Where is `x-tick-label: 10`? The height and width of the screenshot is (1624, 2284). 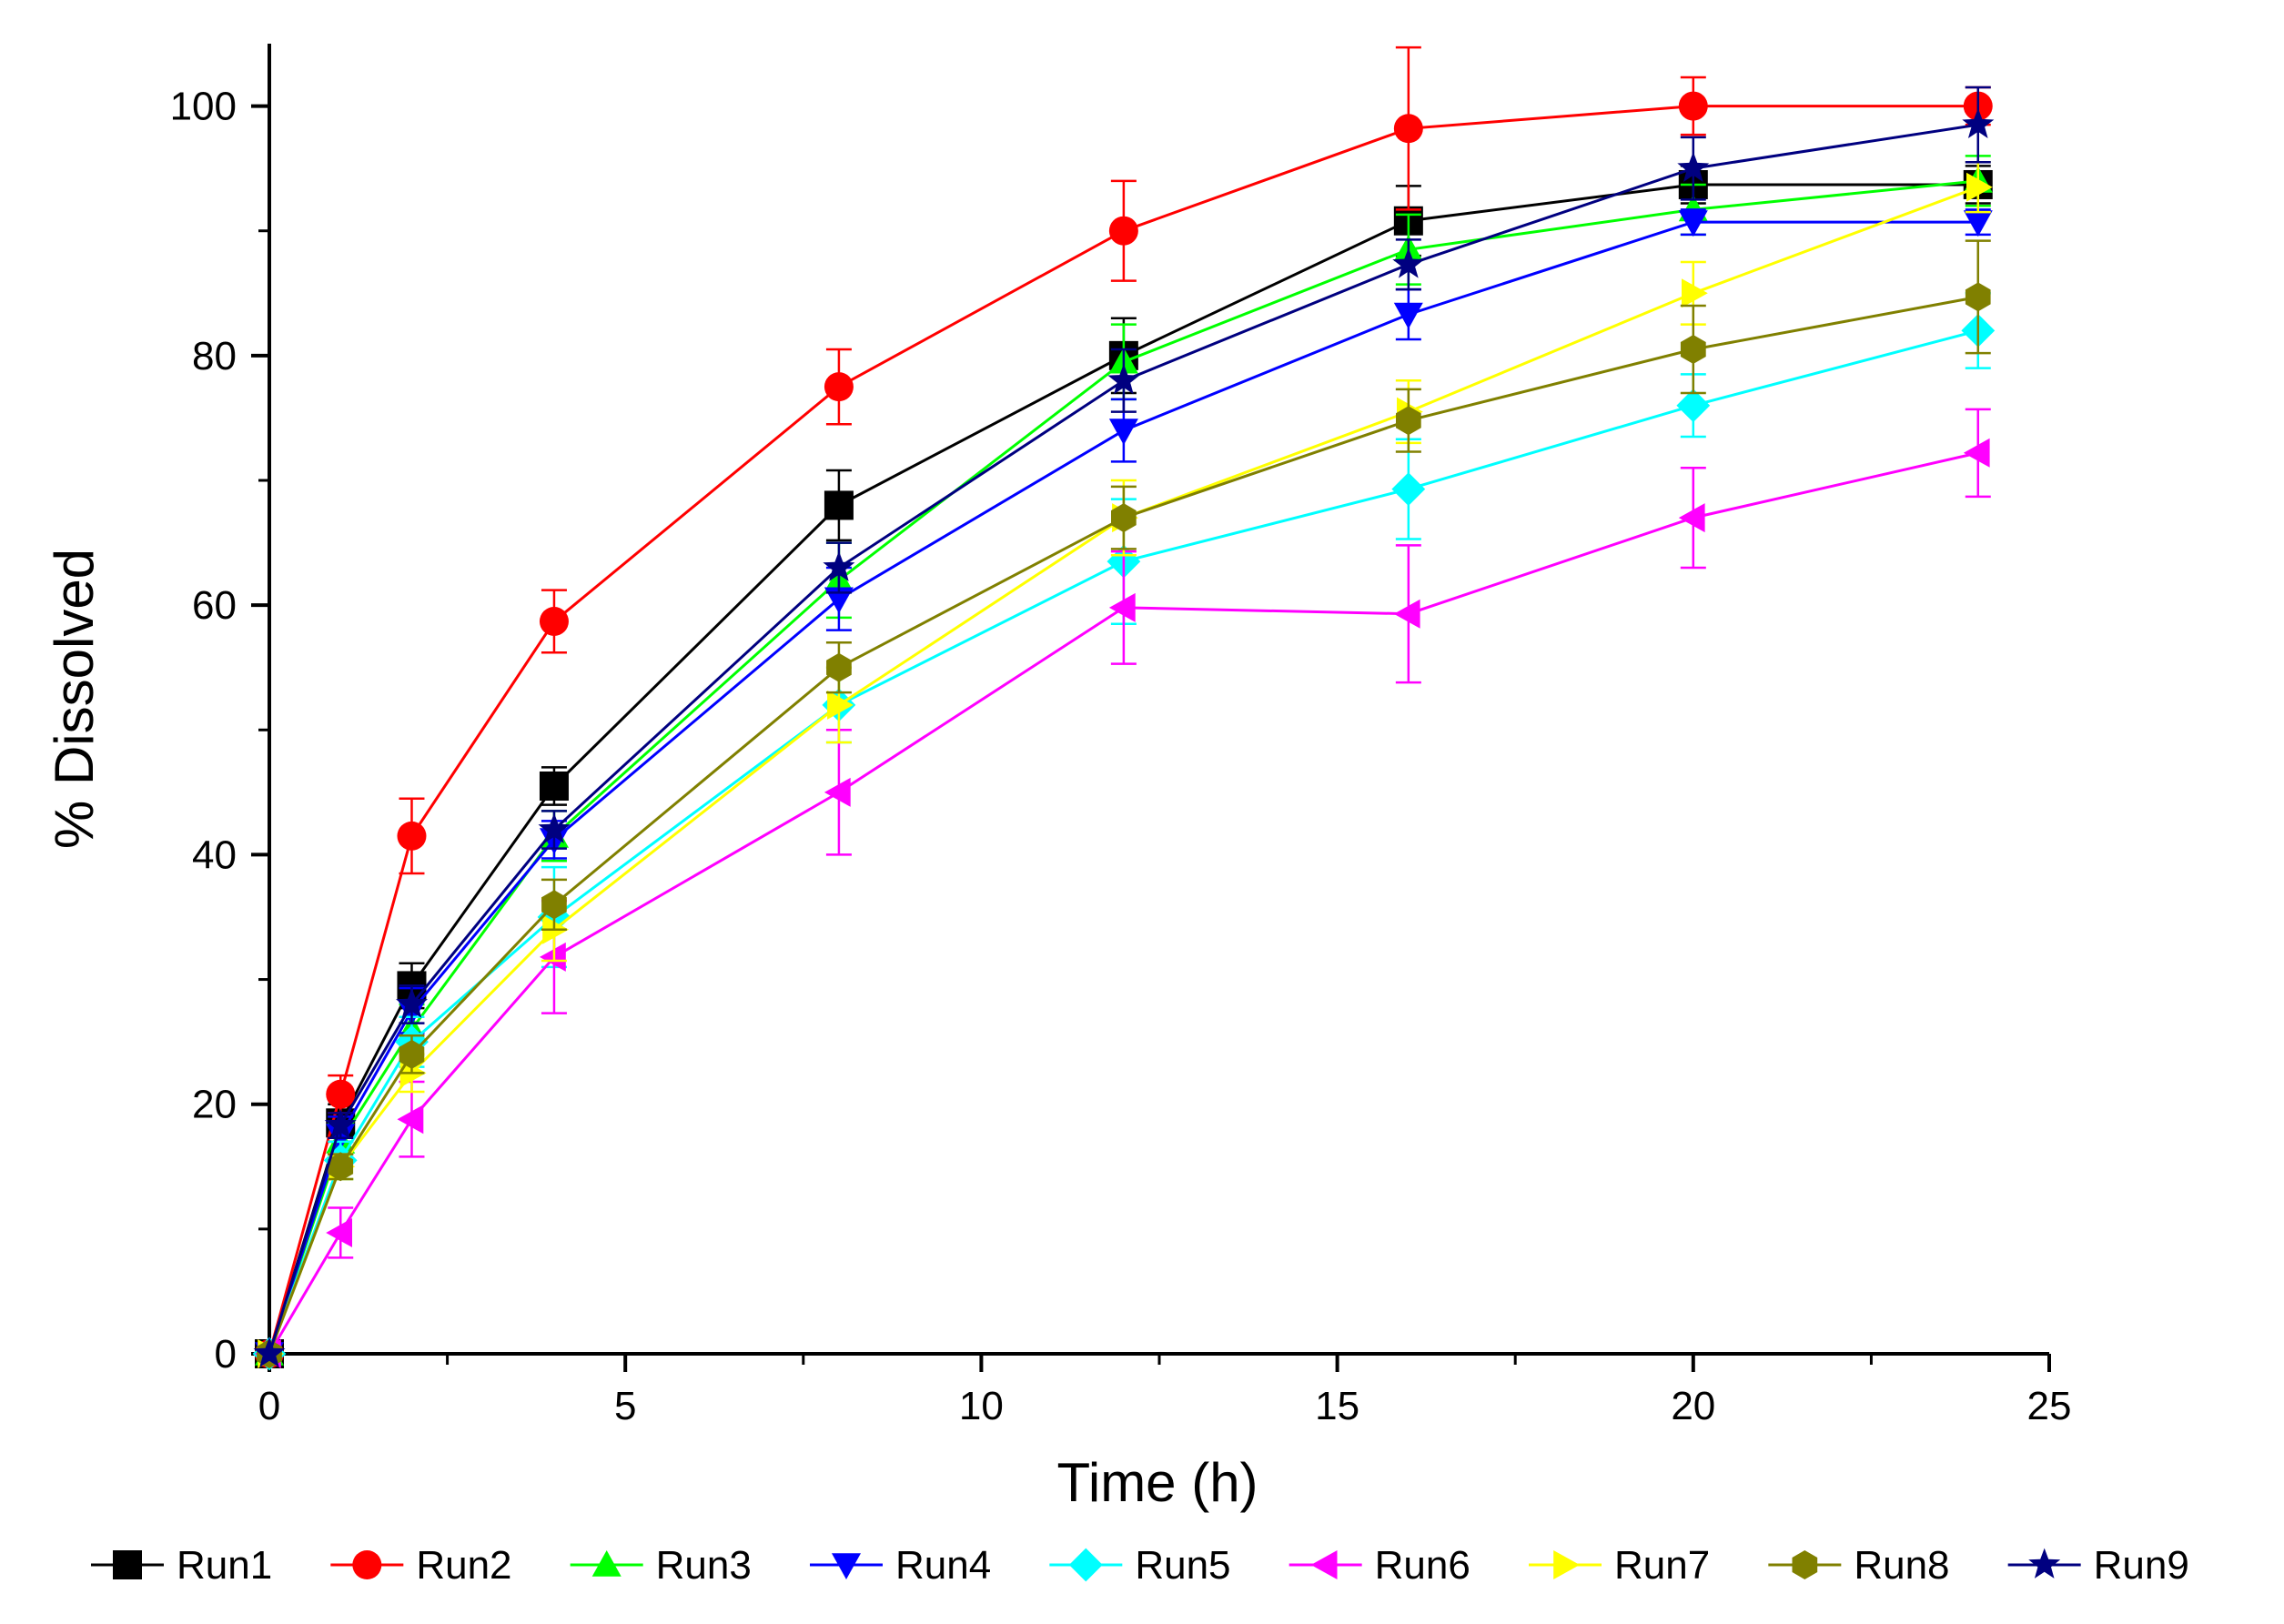 x-tick-label: 10 is located at coordinates (981, 1406).